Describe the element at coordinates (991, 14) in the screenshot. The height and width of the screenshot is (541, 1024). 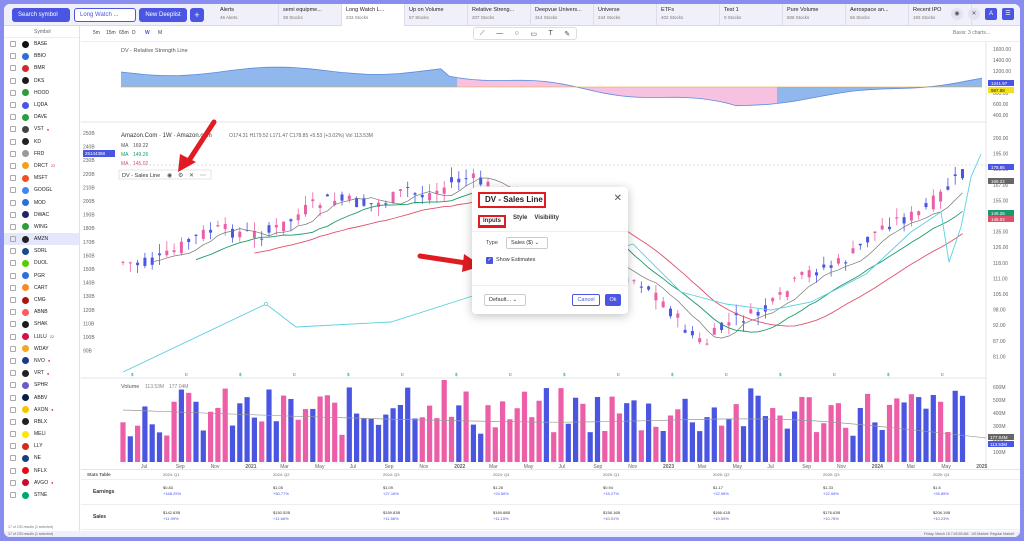
I see `font-icon: A` at that location.